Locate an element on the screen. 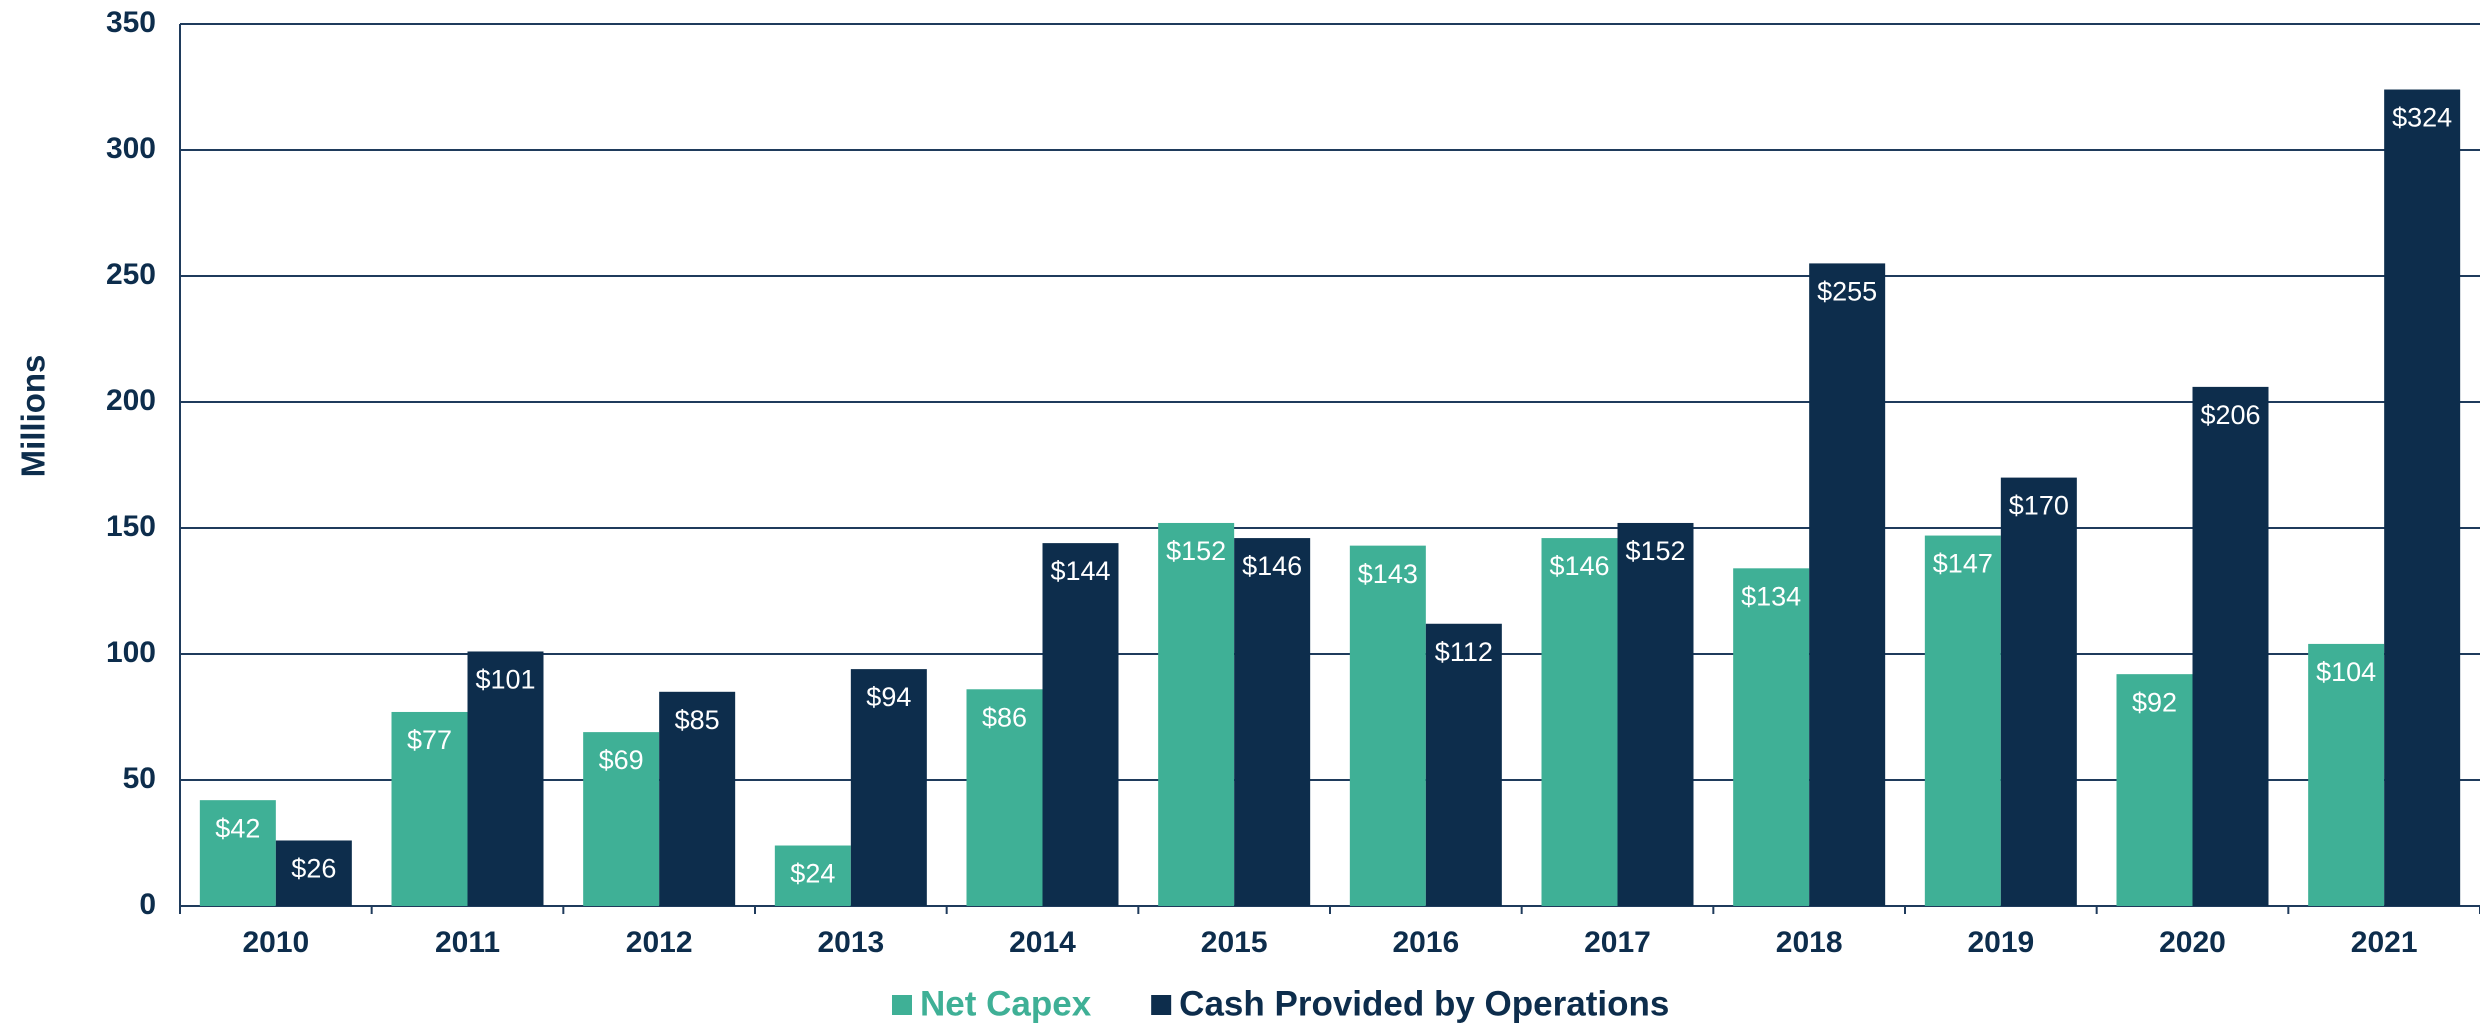 This screenshot has width=2480, height=1027. x-tick-label: 2013 is located at coordinates (850, 942).